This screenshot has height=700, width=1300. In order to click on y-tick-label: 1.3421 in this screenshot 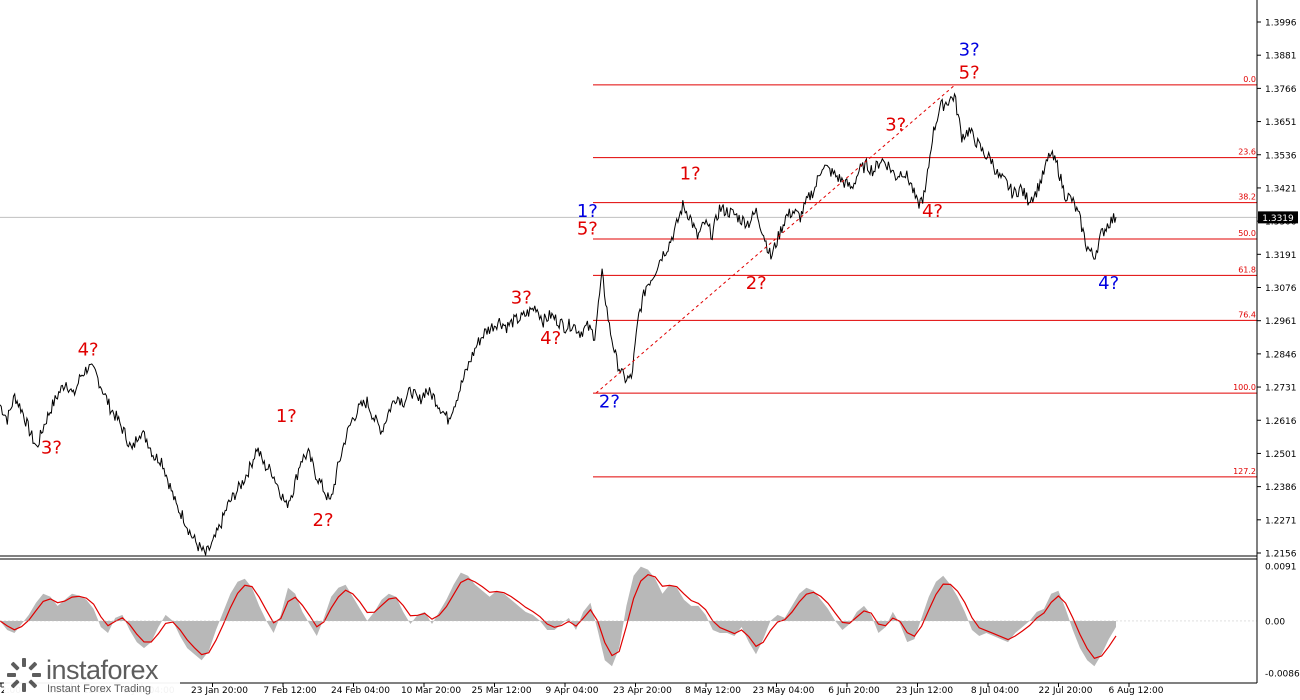, I will do `click(1281, 189)`.